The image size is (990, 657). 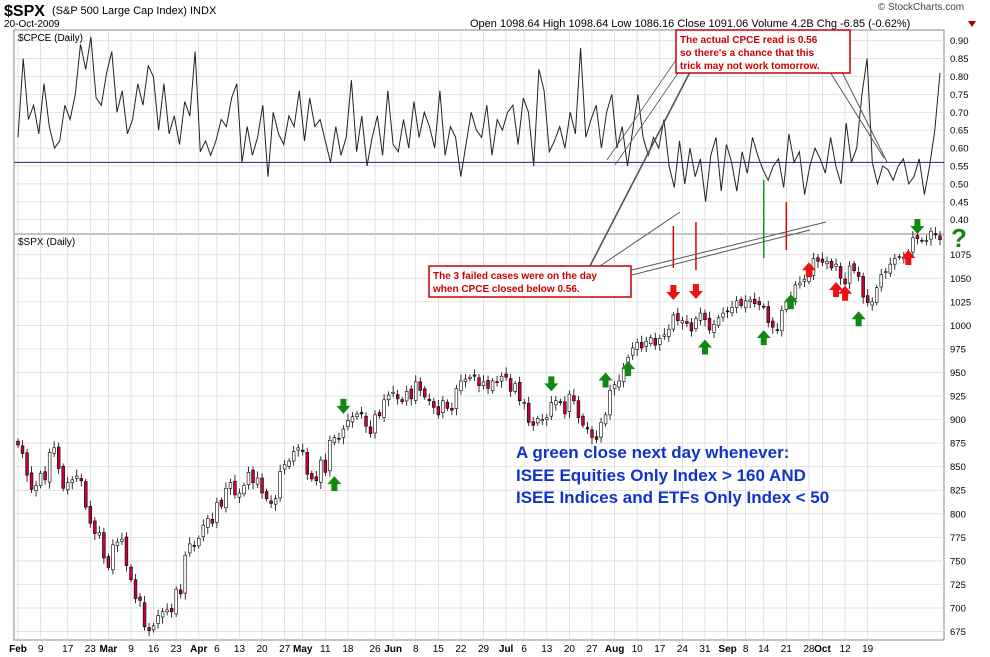 I want to click on x-axis-label: Aug, so click(x=614, y=649).